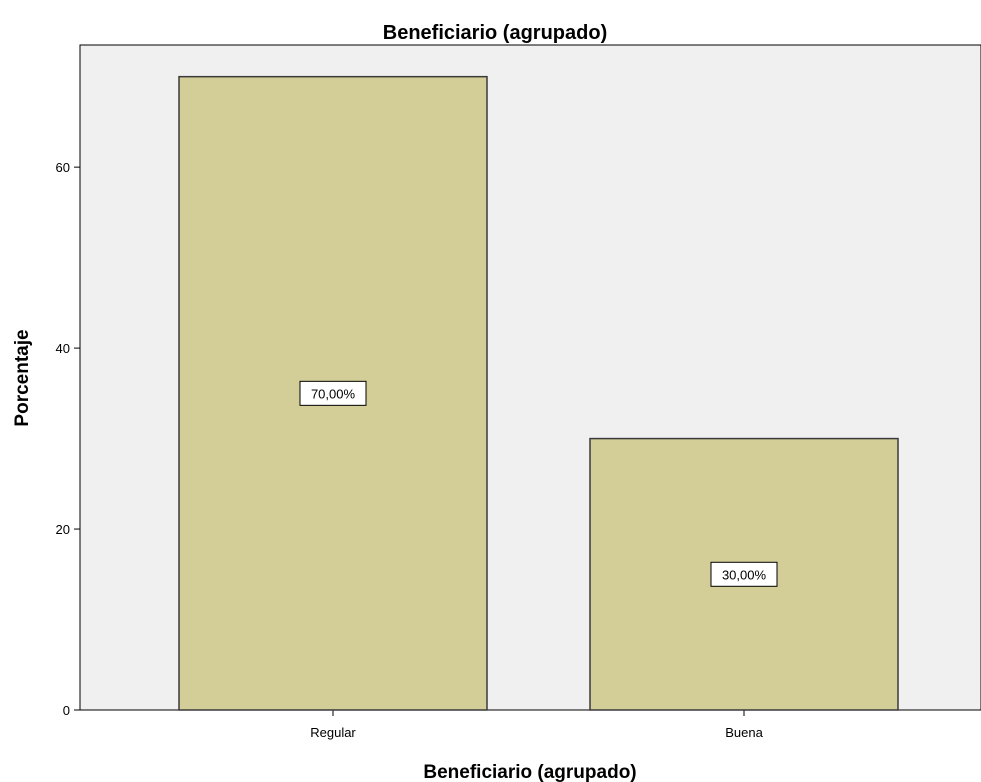  Describe the element at coordinates (68, 439) in the screenshot. I see `y-axis: 0 20 40 60` at that location.